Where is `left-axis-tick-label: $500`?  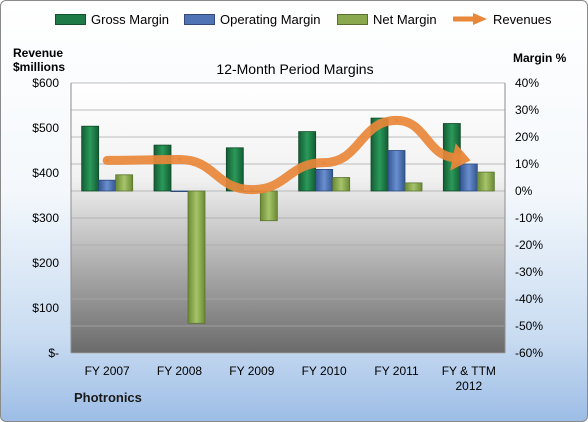 left-axis-tick-label: $500 is located at coordinates (45, 128).